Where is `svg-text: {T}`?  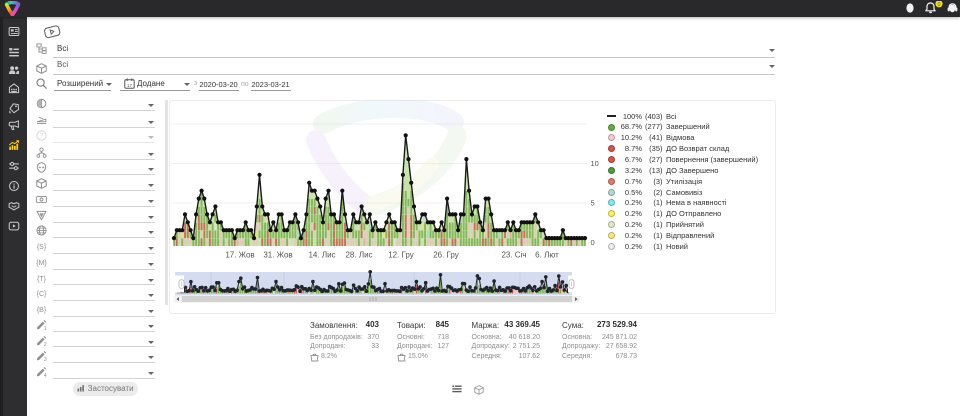 svg-text: {T} is located at coordinates (42, 279).